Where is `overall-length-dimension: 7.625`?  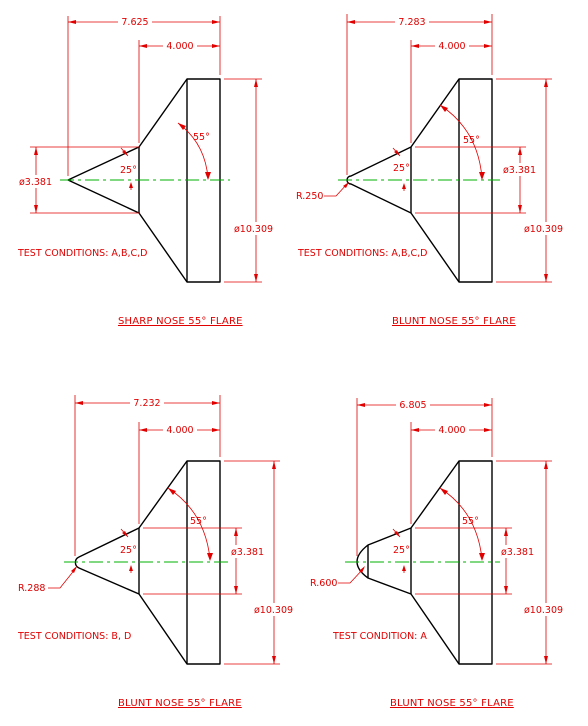
overall-length-dimension: 7.625 is located at coordinates (134, 22).